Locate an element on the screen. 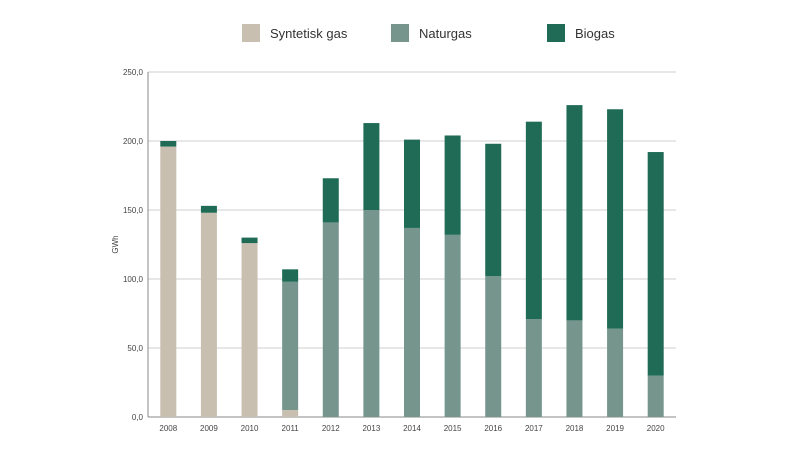  legend-item-biogas: Biogas is located at coordinates (581, 33).